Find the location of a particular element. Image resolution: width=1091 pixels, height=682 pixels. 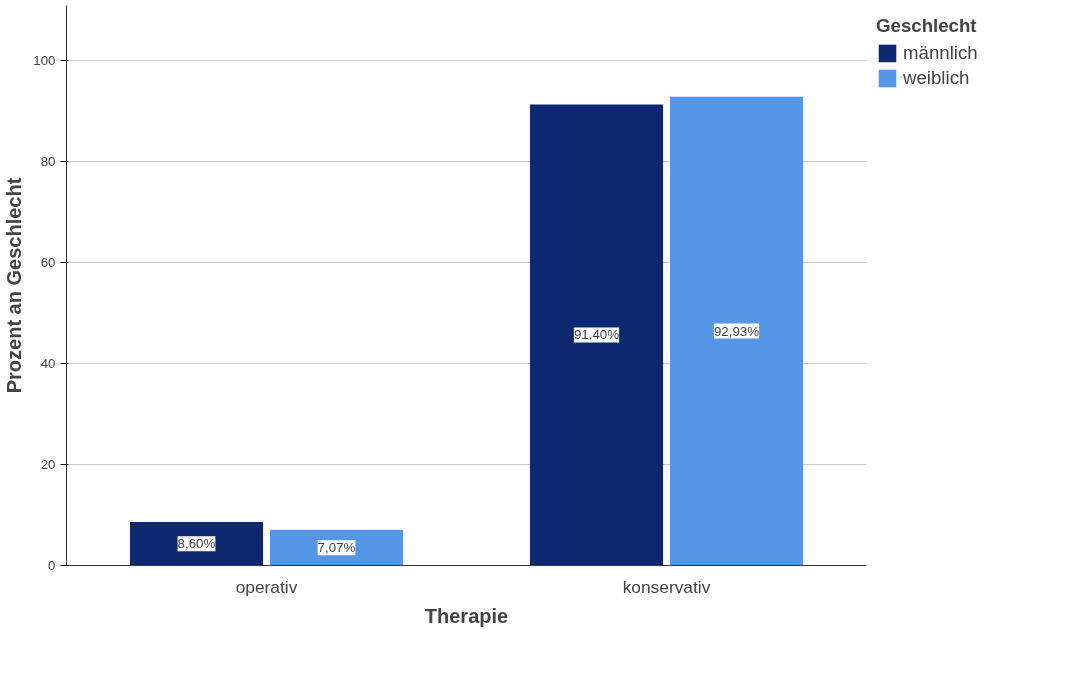

data-label: 91,40% is located at coordinates (596, 335).